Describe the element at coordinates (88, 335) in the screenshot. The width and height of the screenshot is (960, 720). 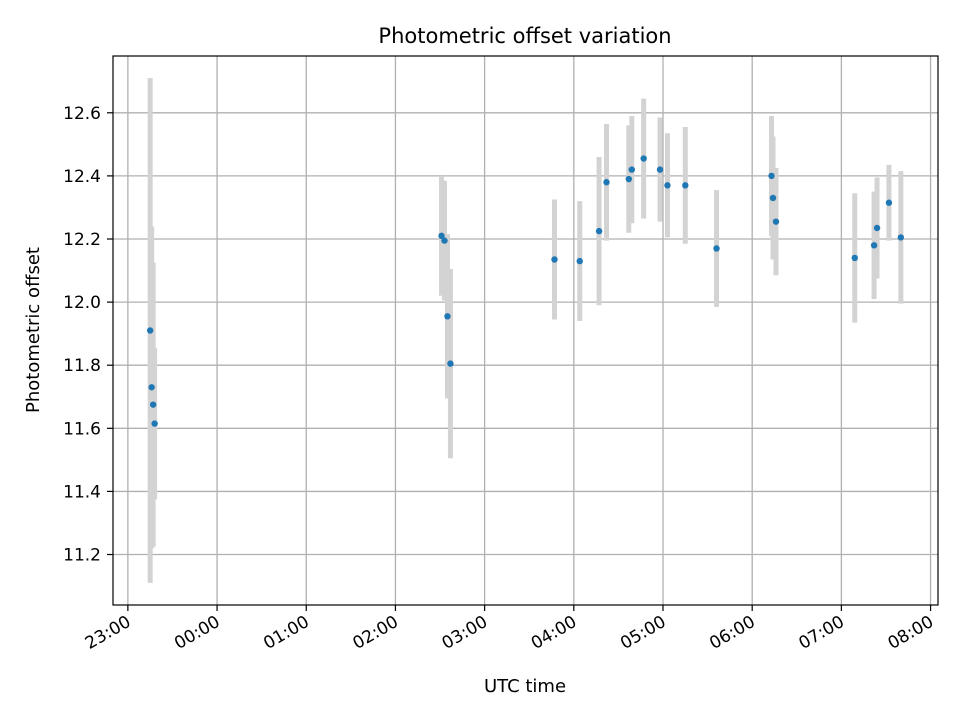
I see `y-axis-ticks: 11.2 11.4 11.6 11.8 12.0 12.2 12.4 12.6` at that location.